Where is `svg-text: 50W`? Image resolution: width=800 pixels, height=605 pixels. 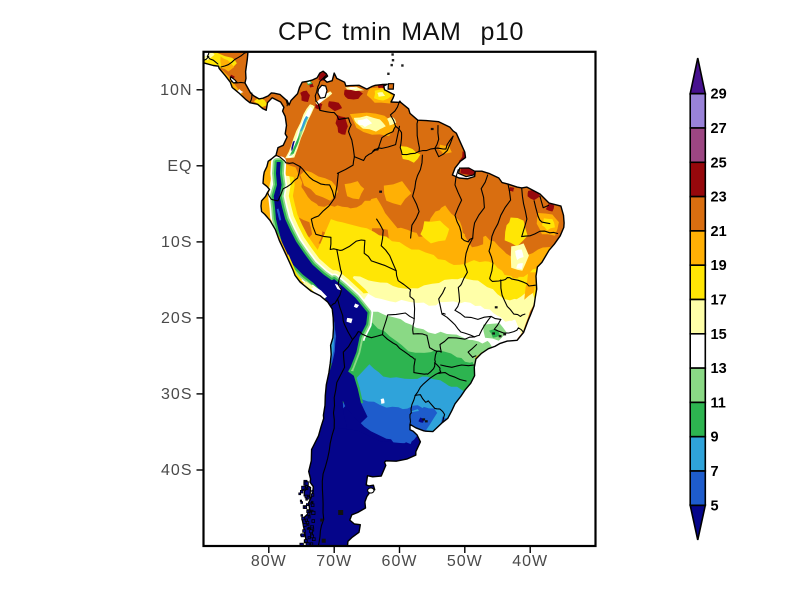
svg-text: 50W is located at coordinates (465, 561).